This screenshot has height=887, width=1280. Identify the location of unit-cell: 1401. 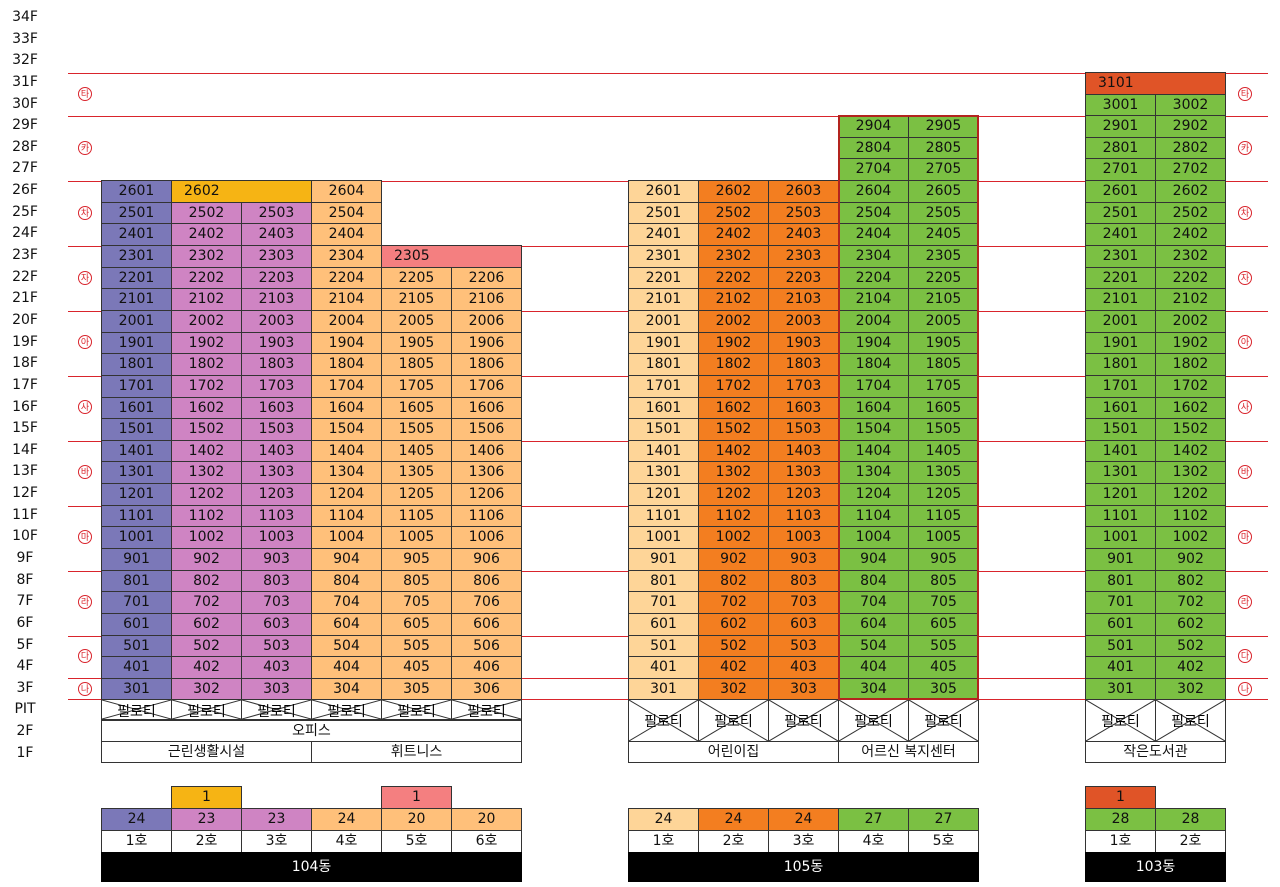
(663, 451).